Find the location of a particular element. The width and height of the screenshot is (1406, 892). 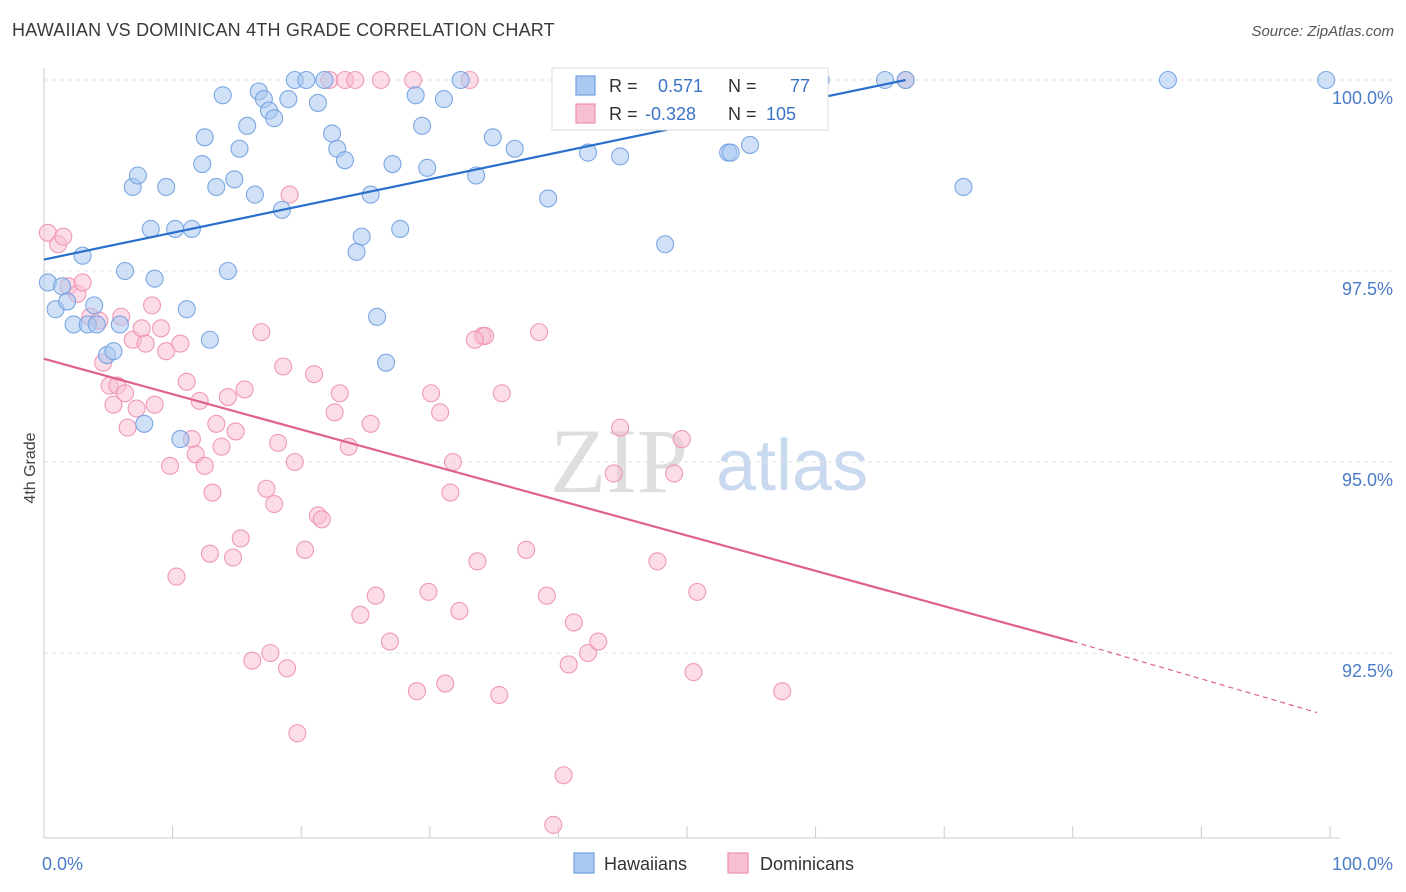

legend-n-label-1: N = is located at coordinates (742, 86).